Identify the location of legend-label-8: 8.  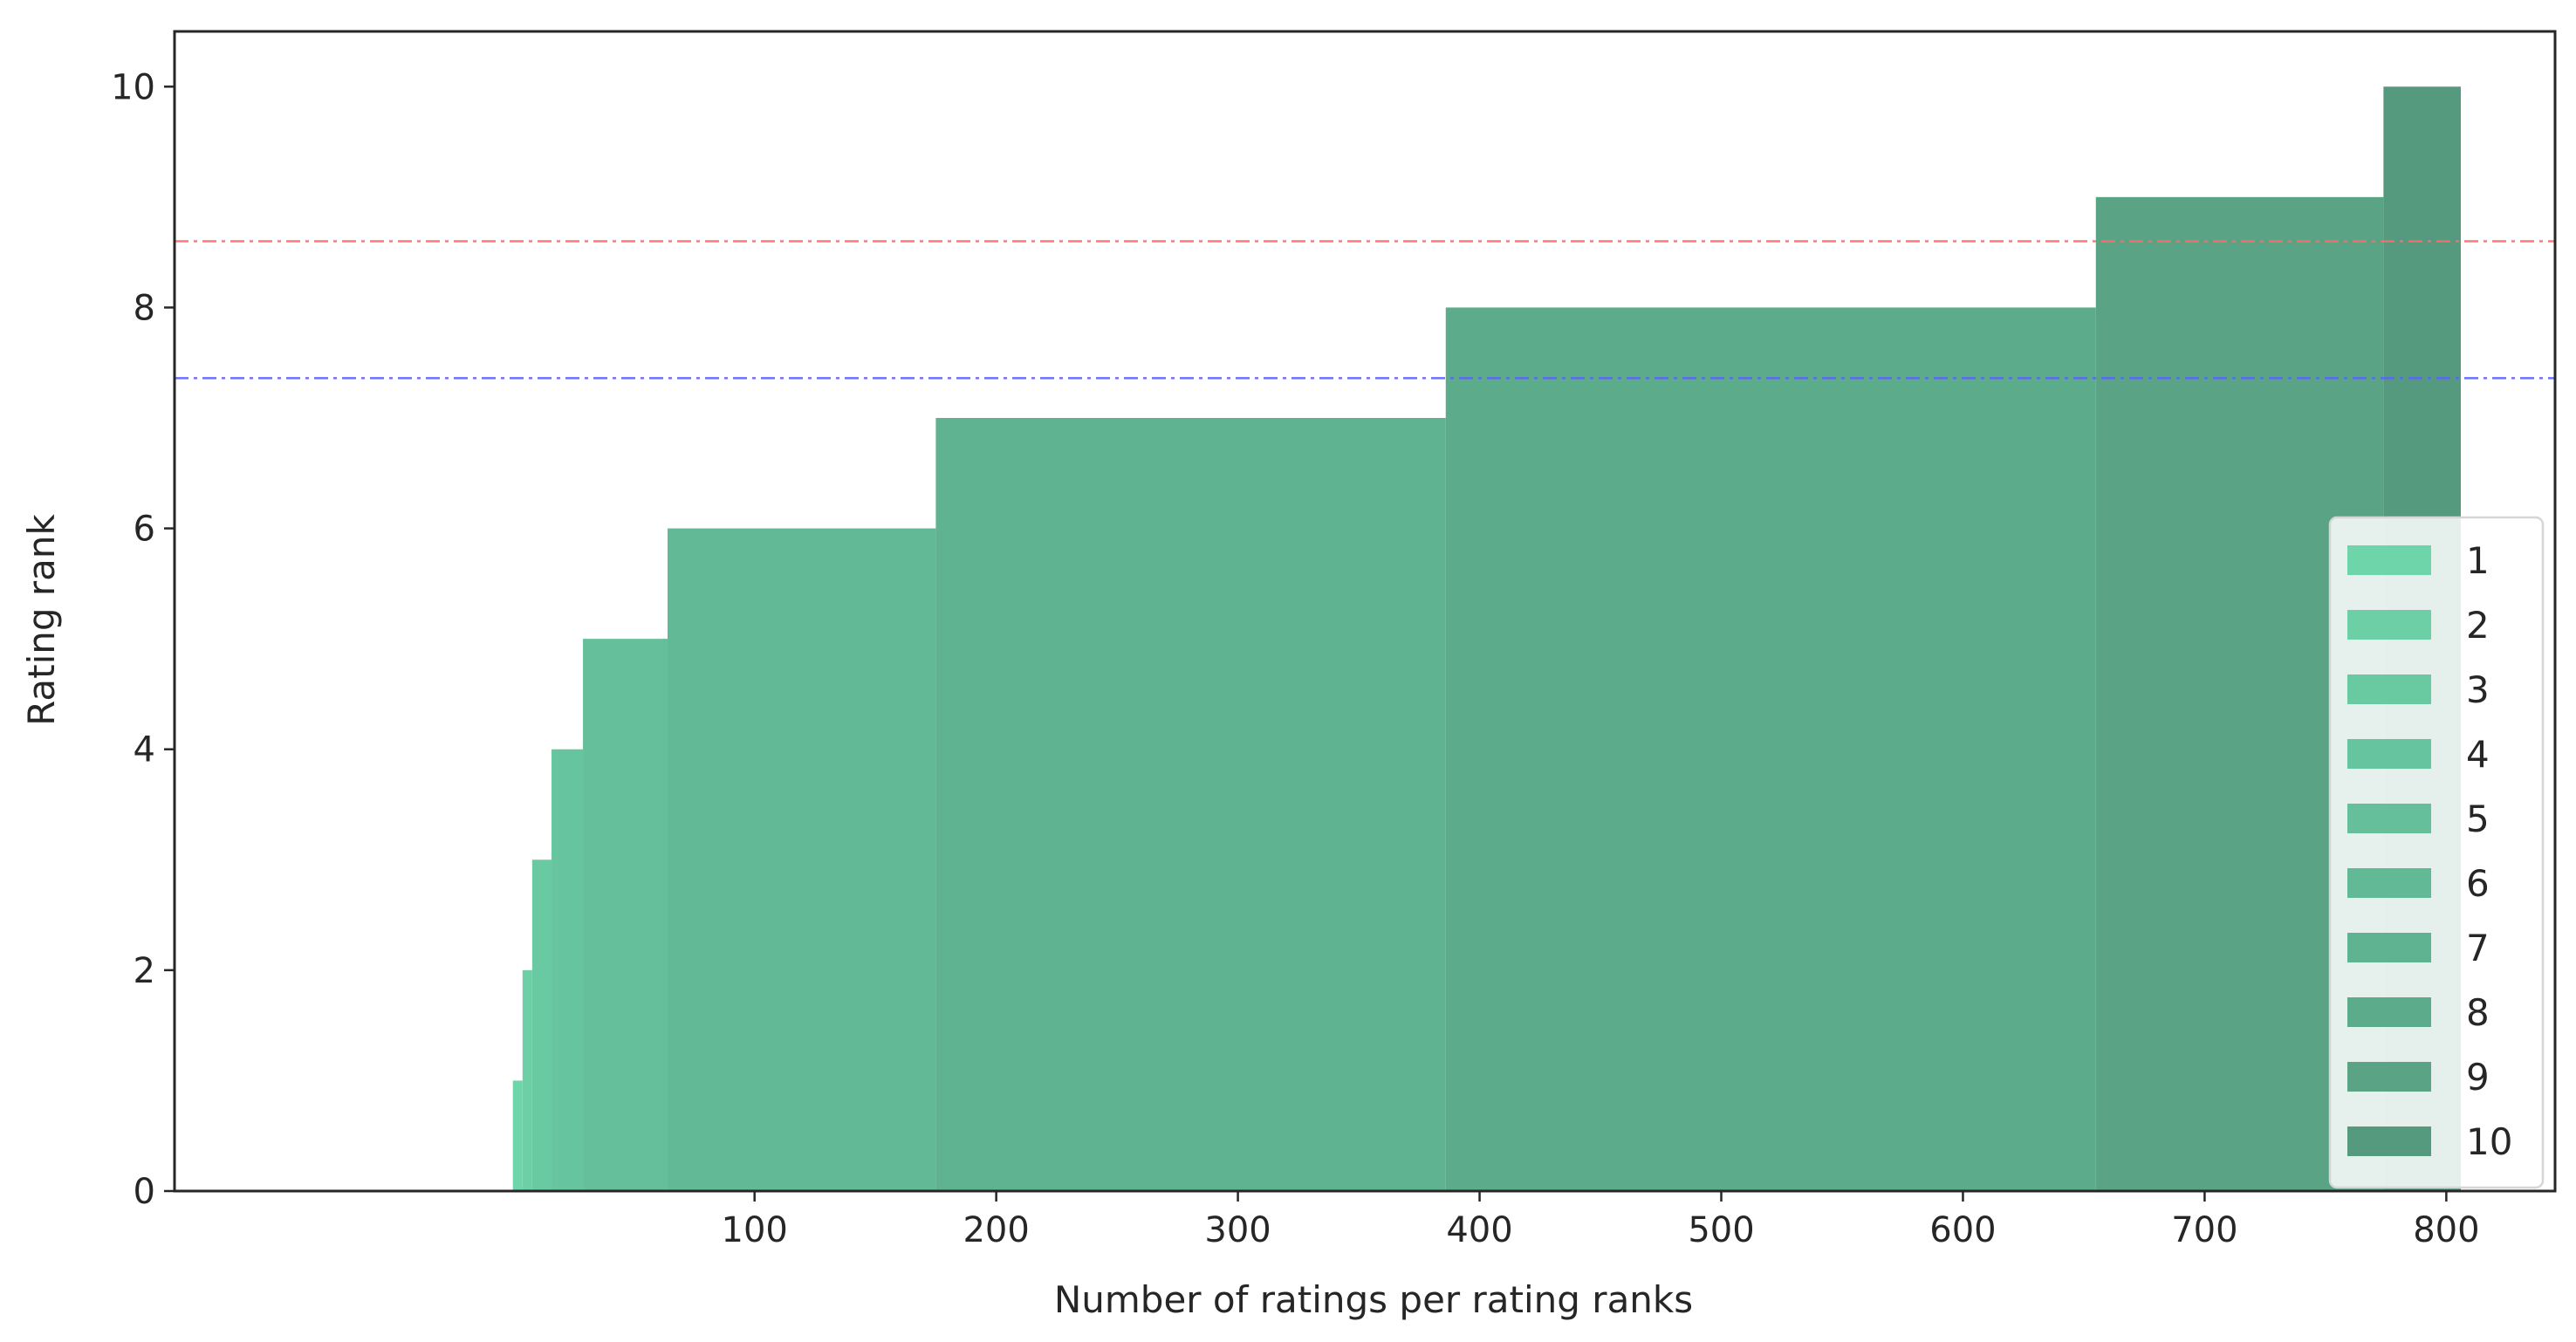
(2478, 1013).